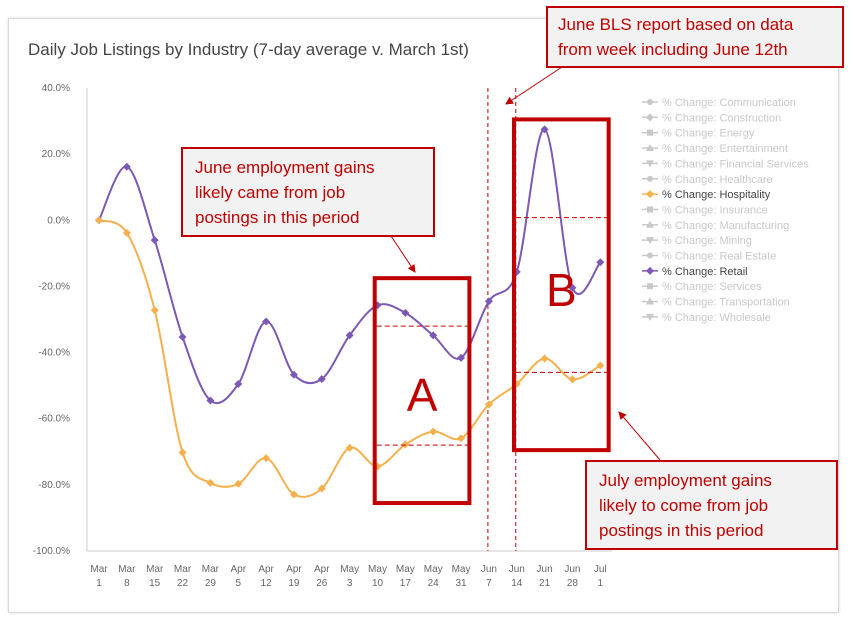 The width and height of the screenshot is (851, 623). Describe the element at coordinates (155, 583) in the screenshot. I see `x-tick-label-day: 15` at that location.